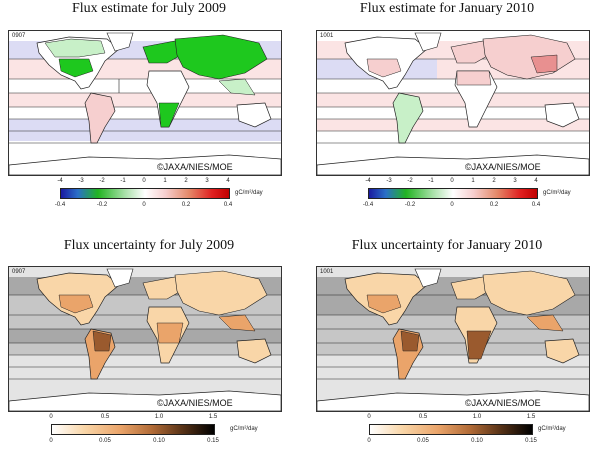 This screenshot has height=455, width=596. What do you see at coordinates (447, 8) in the screenshot?
I see `panel-title: Flux estimate for January 2010` at bounding box center [447, 8].